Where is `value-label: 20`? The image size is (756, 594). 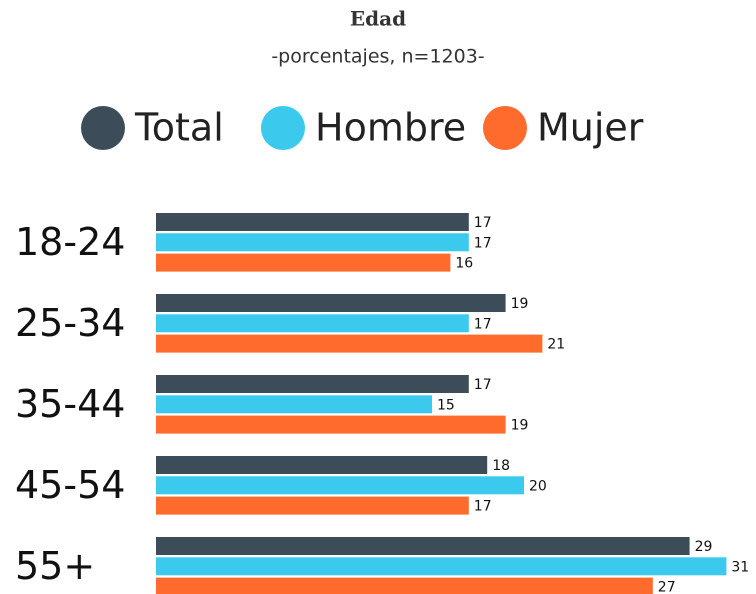
value-label: 20 is located at coordinates (538, 486).